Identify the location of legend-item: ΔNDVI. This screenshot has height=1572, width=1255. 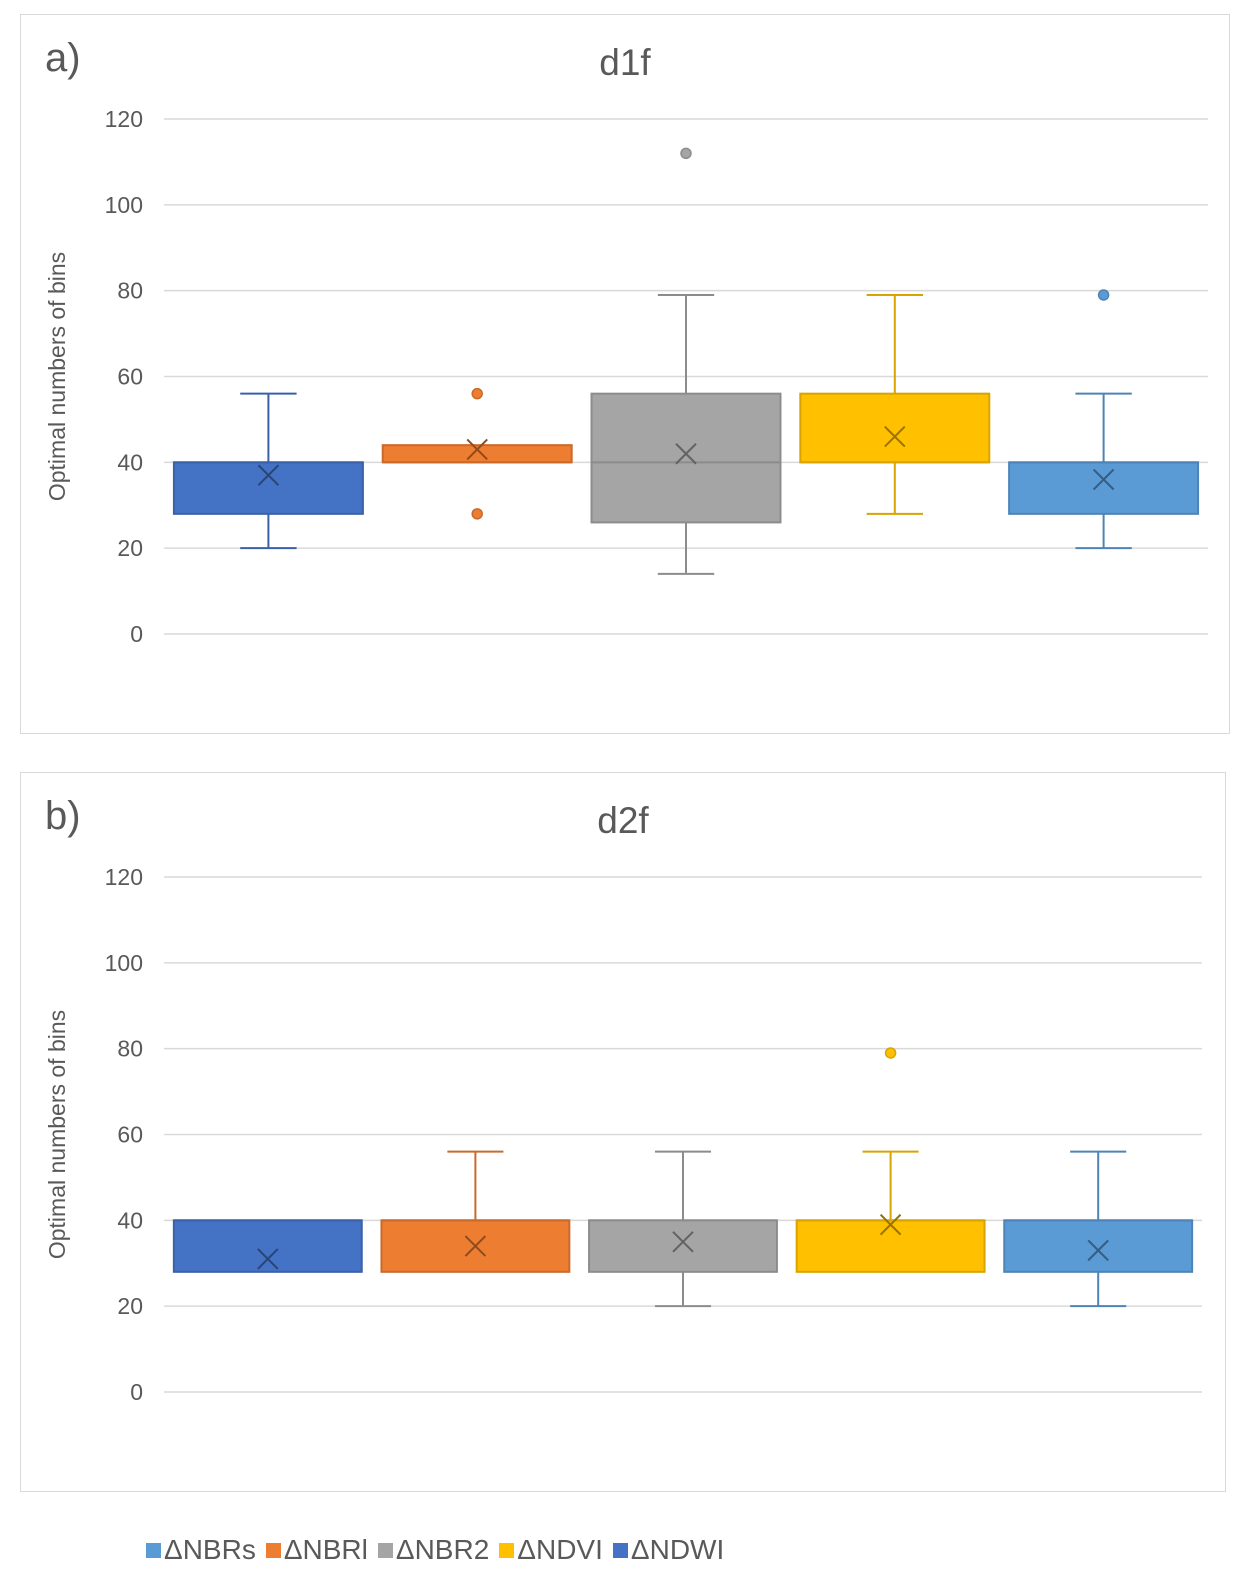
(551, 1550).